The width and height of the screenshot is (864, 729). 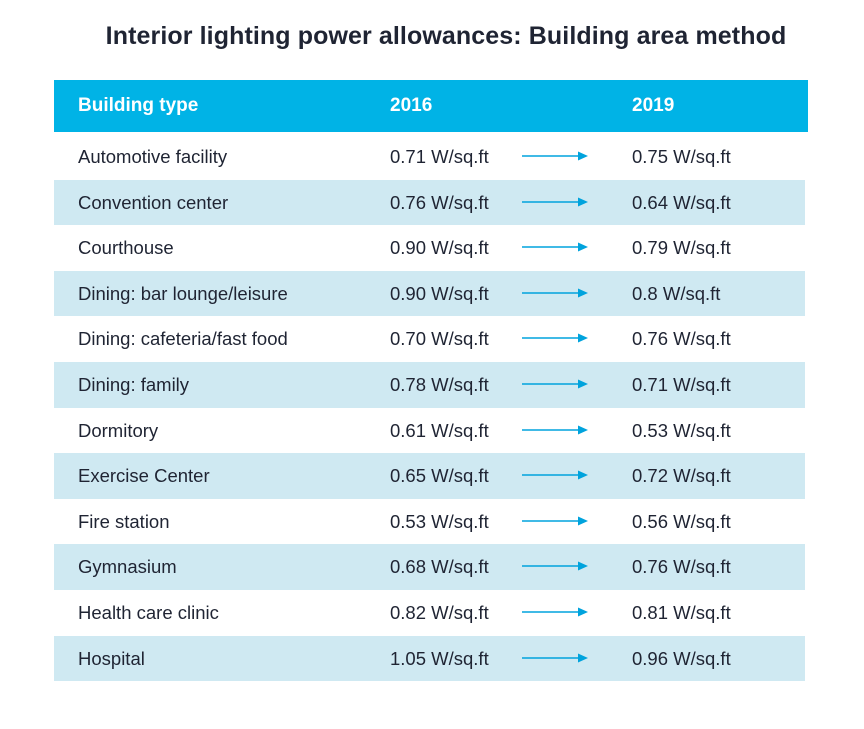 What do you see at coordinates (439, 430) in the screenshot?
I see `value-2016-cell: 0.61 W/sq.ft` at bounding box center [439, 430].